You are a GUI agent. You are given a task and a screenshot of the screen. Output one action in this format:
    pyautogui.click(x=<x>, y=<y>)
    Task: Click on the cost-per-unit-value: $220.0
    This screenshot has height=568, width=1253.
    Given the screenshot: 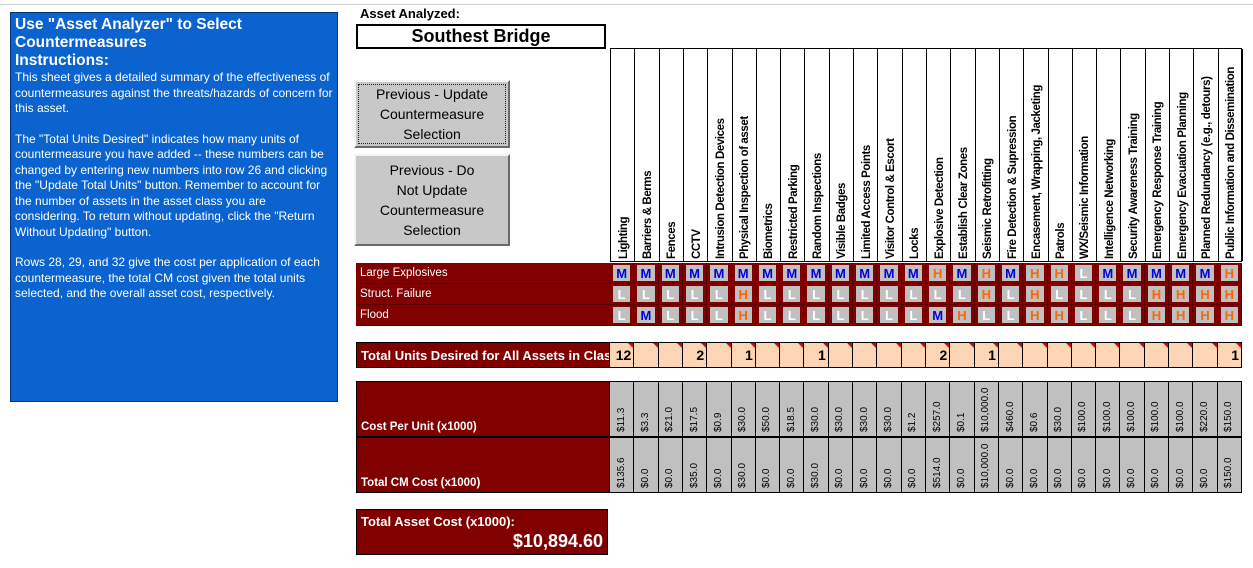 What is the action you would take?
    pyautogui.click(x=1205, y=416)
    